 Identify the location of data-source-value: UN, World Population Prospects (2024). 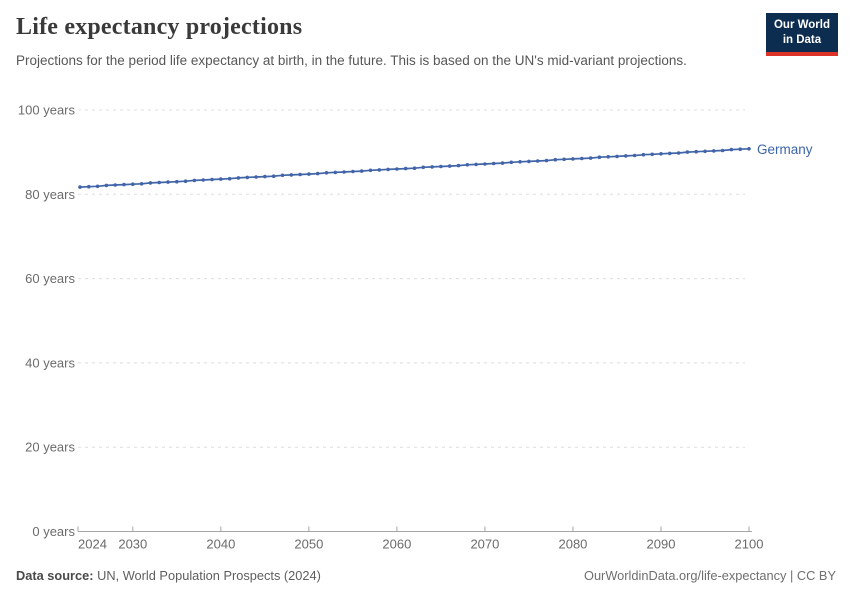
(209, 575).